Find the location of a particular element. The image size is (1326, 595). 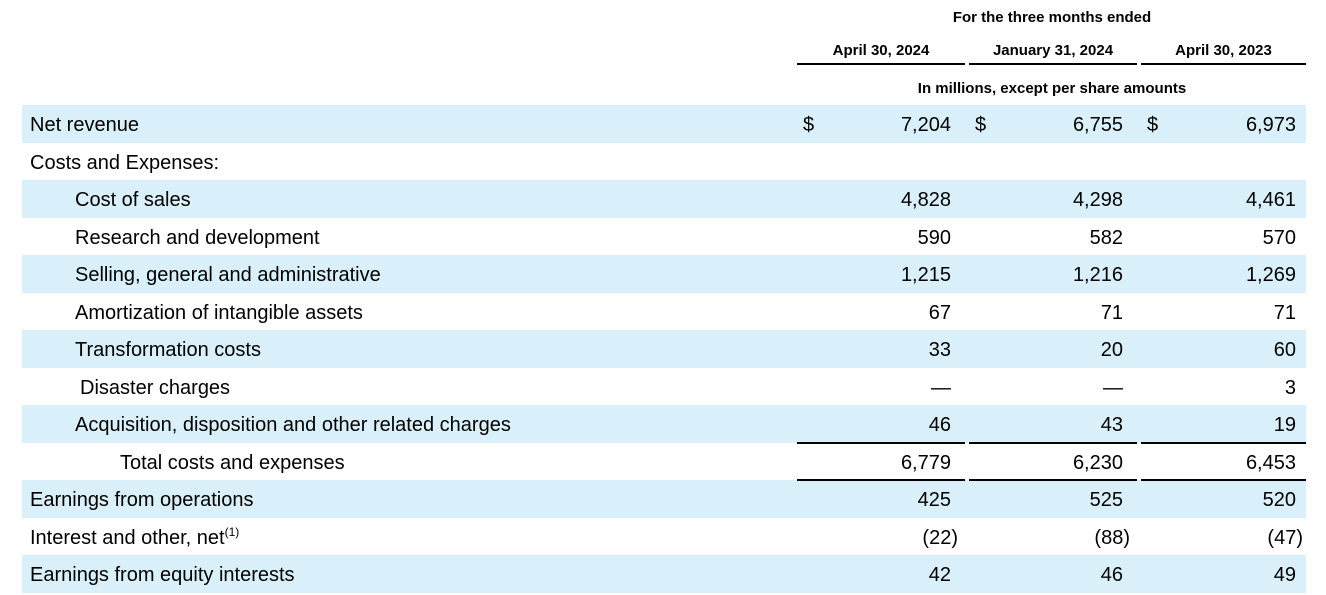

value-apr-2023: 4,461 is located at coordinates (1270, 200).